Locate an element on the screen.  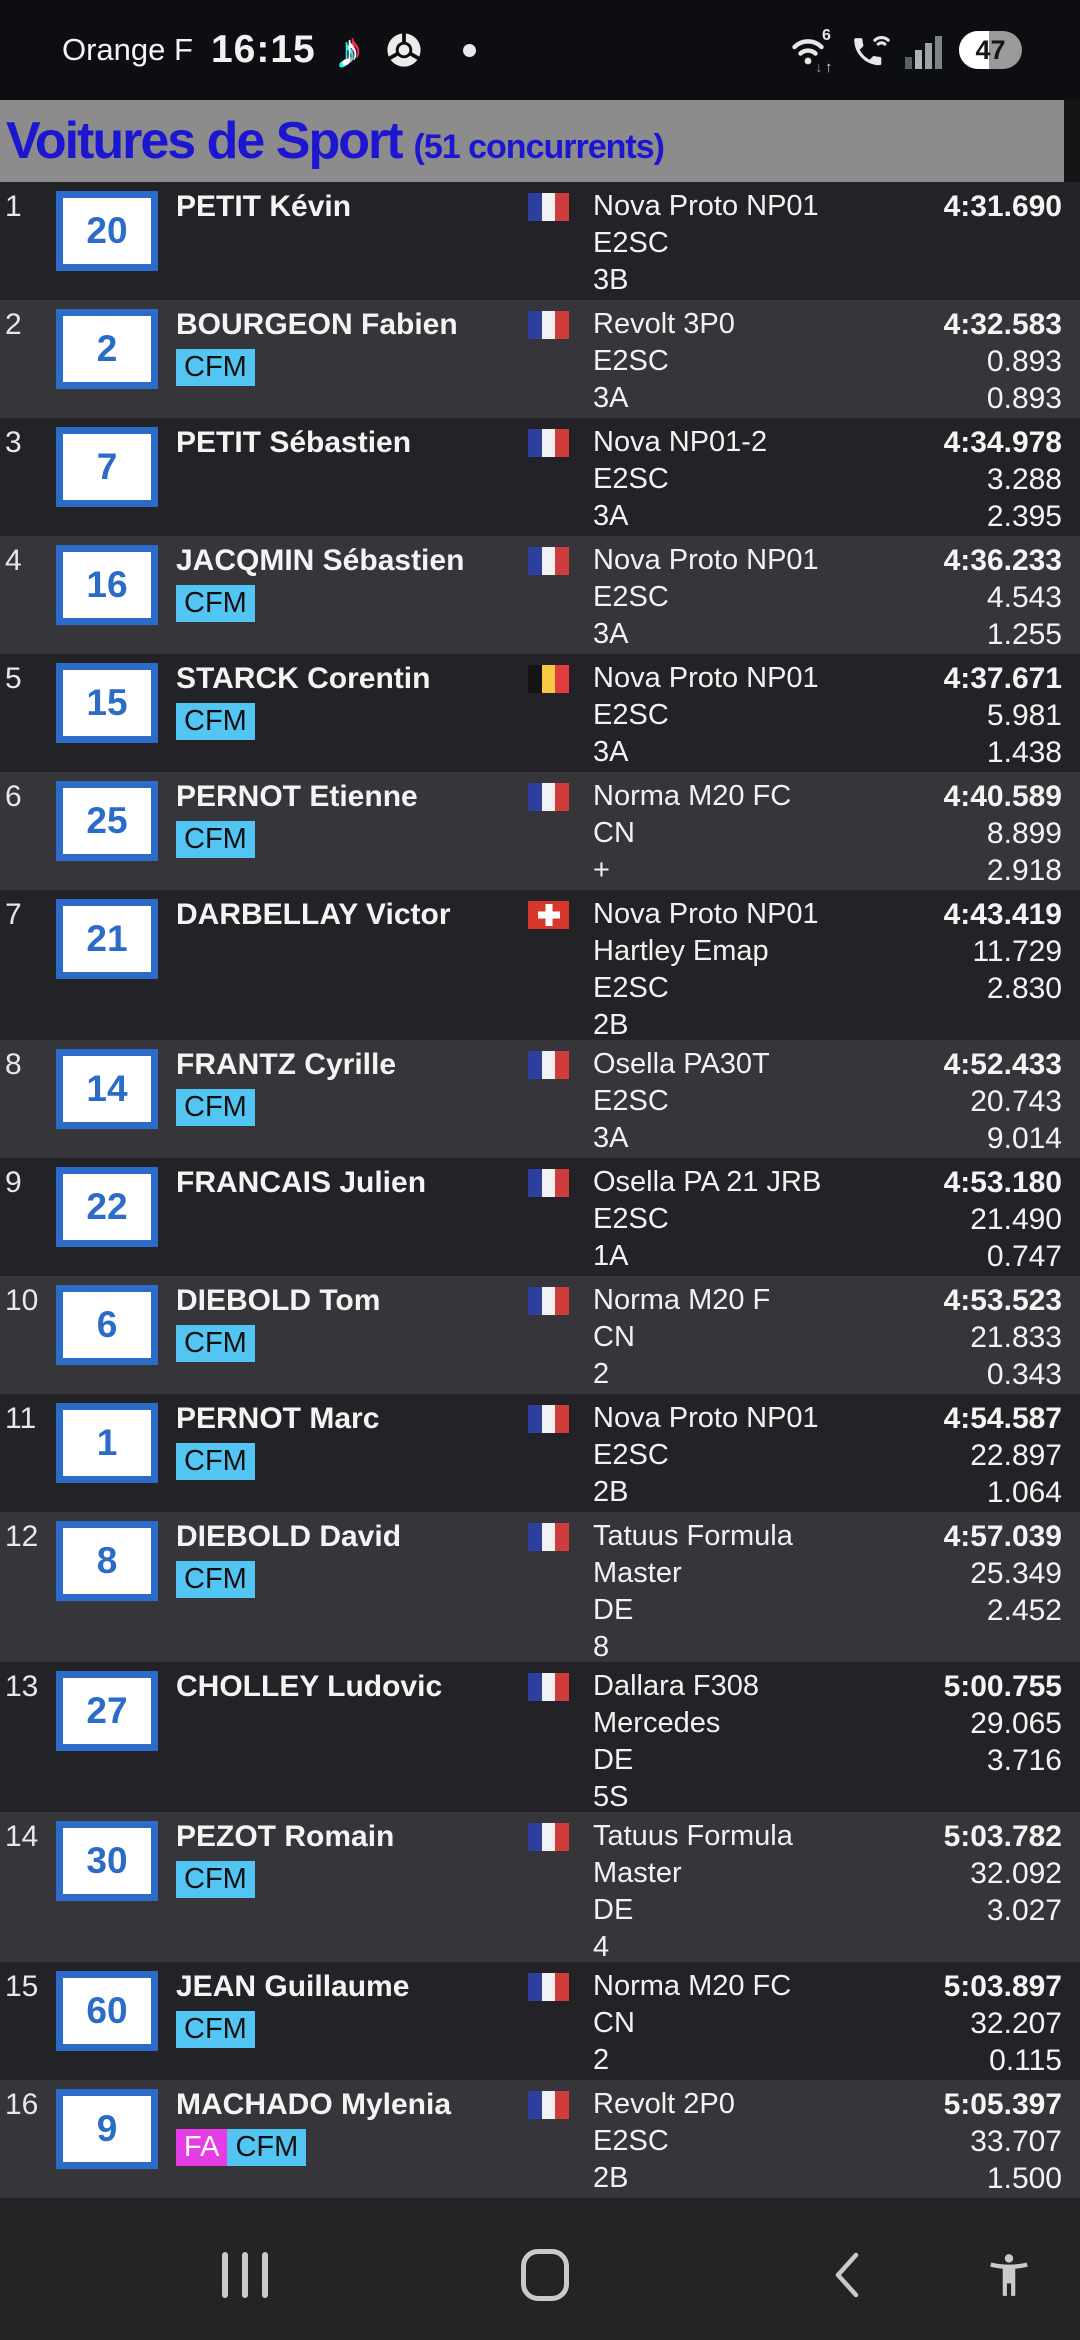
clock: 16:15 is located at coordinates (263, 49).